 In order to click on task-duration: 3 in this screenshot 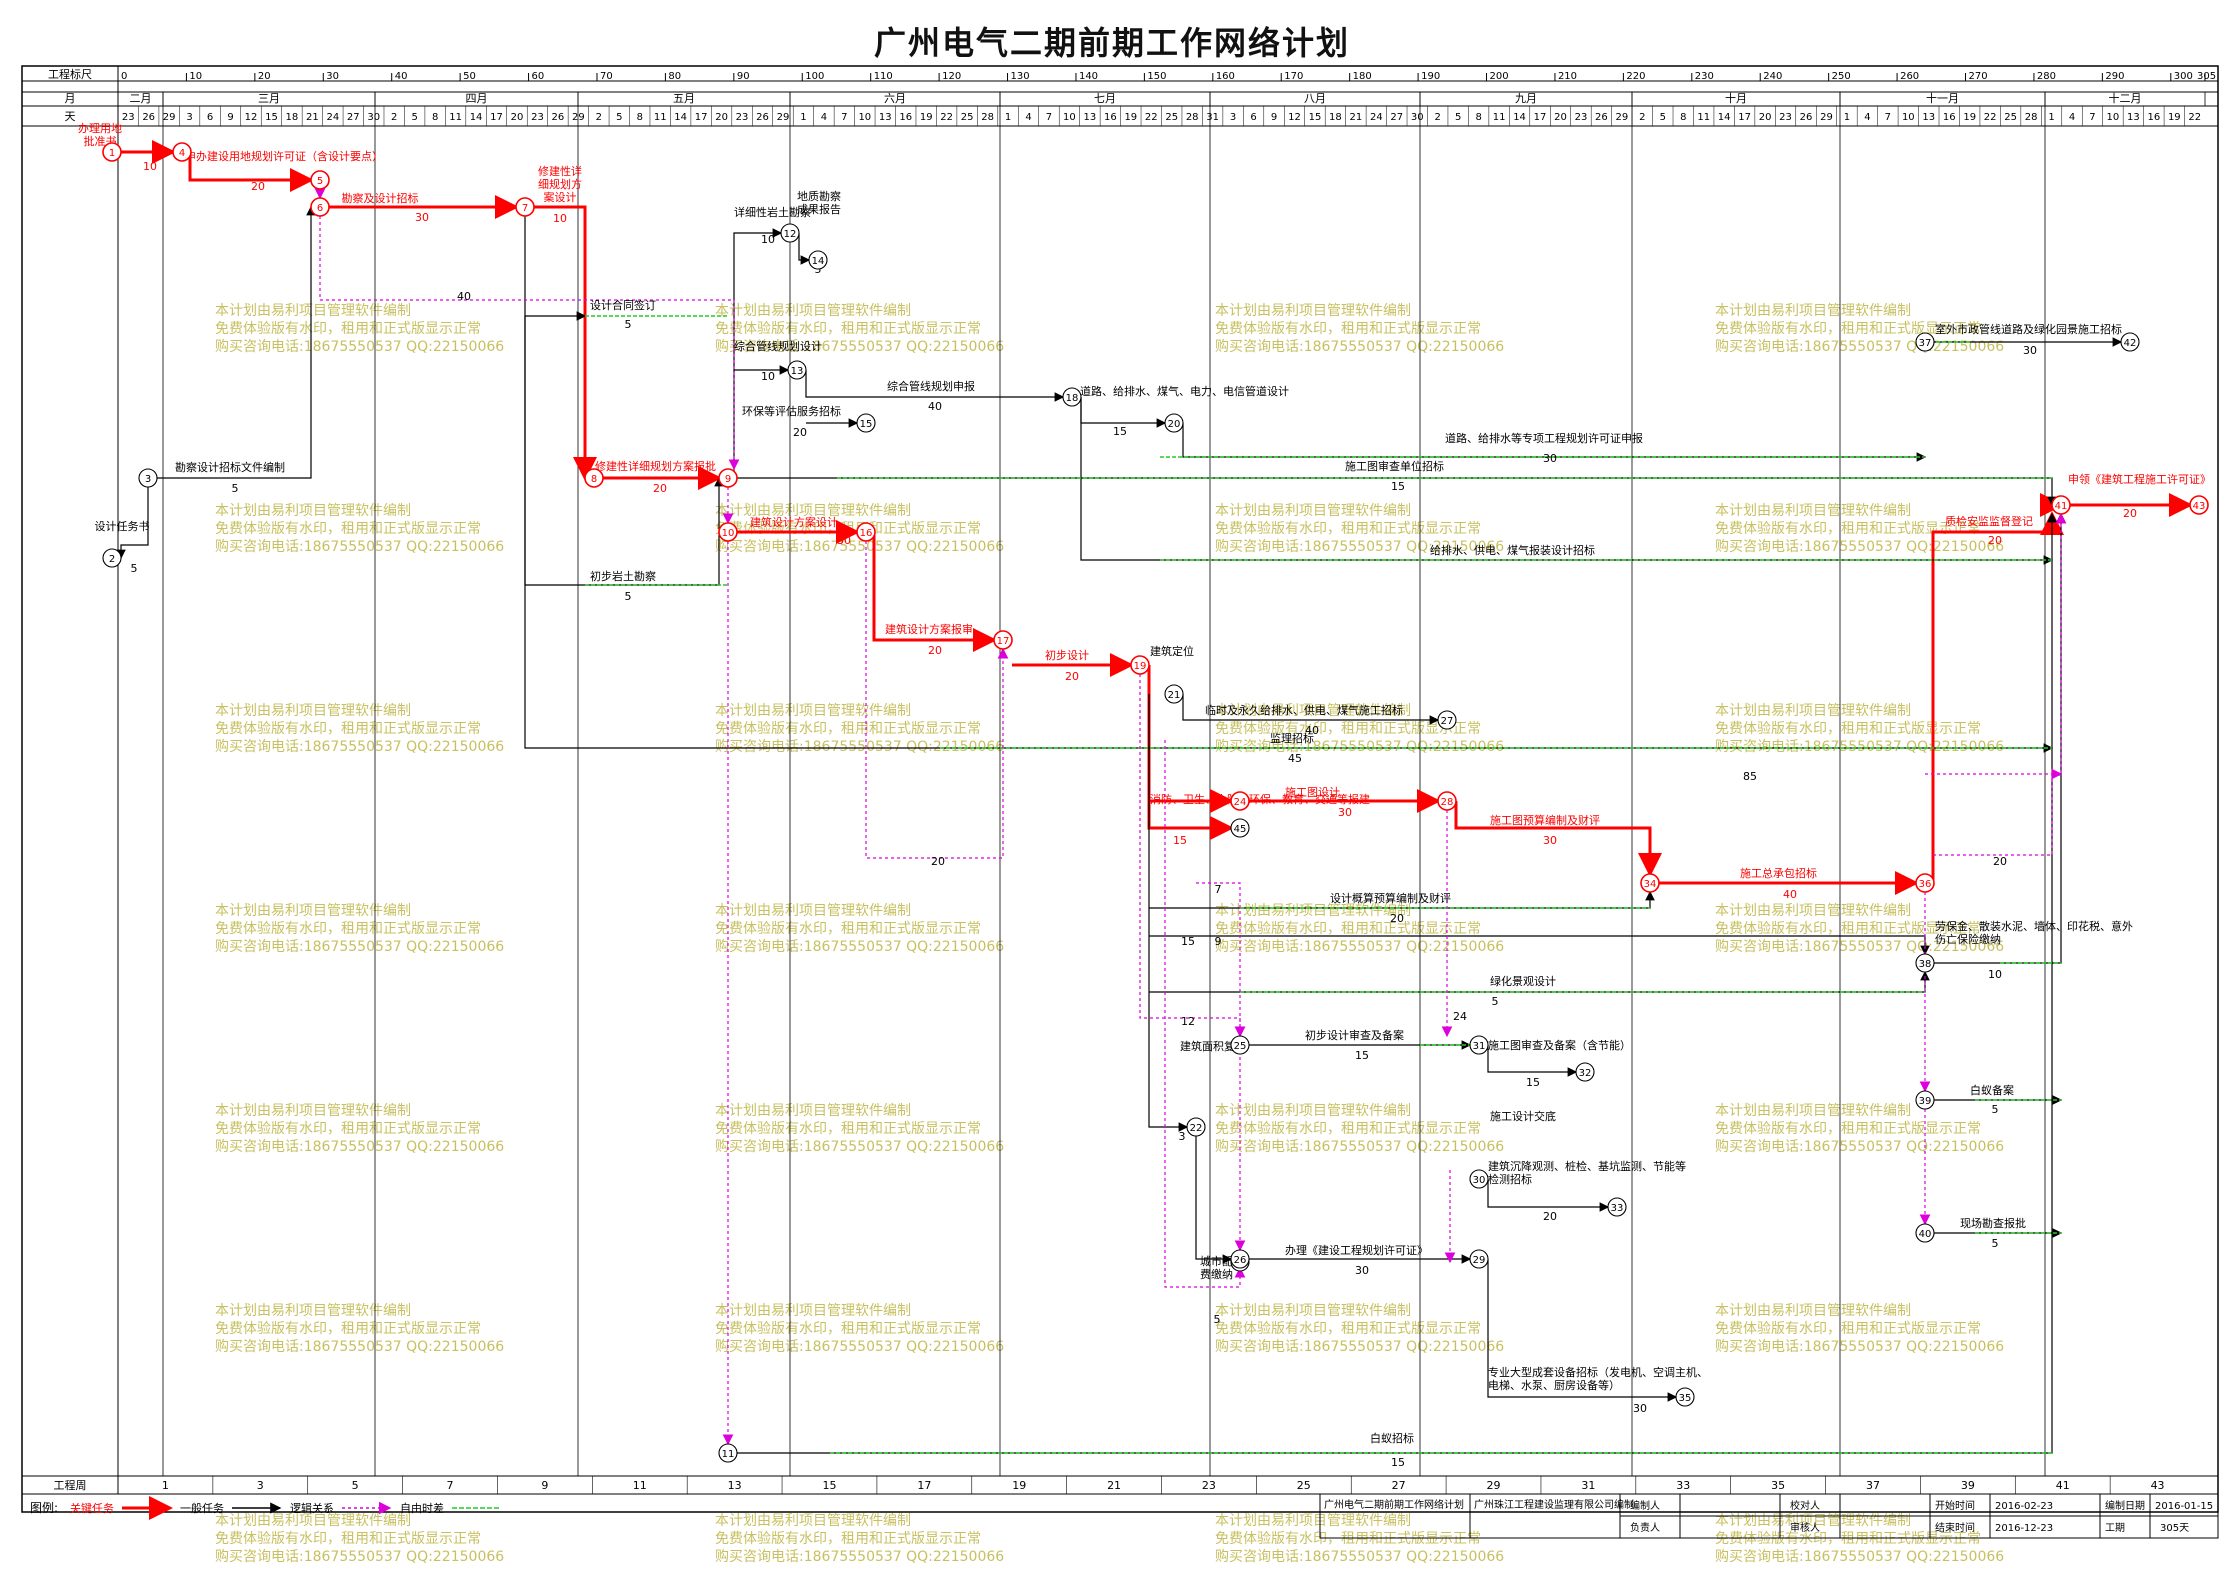, I will do `click(1182, 1136)`.